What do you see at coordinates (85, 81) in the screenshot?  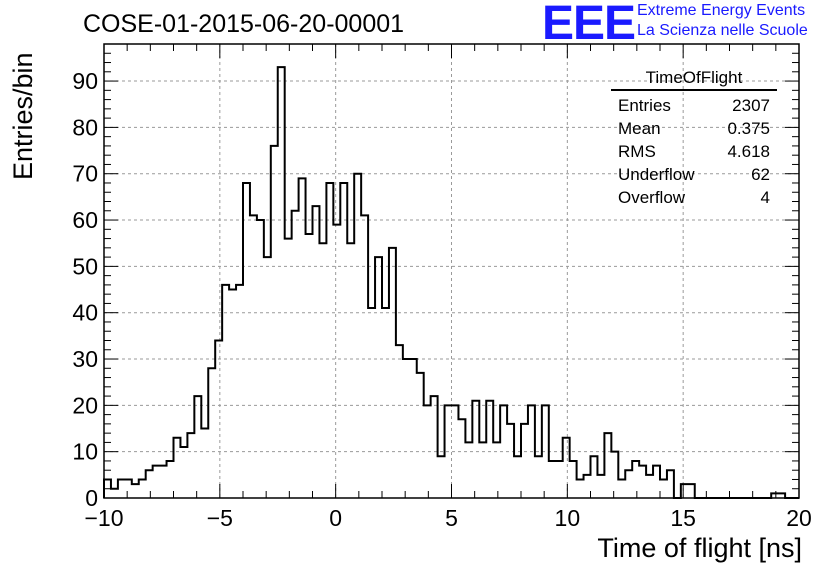 I see `y-tick-label: 90` at bounding box center [85, 81].